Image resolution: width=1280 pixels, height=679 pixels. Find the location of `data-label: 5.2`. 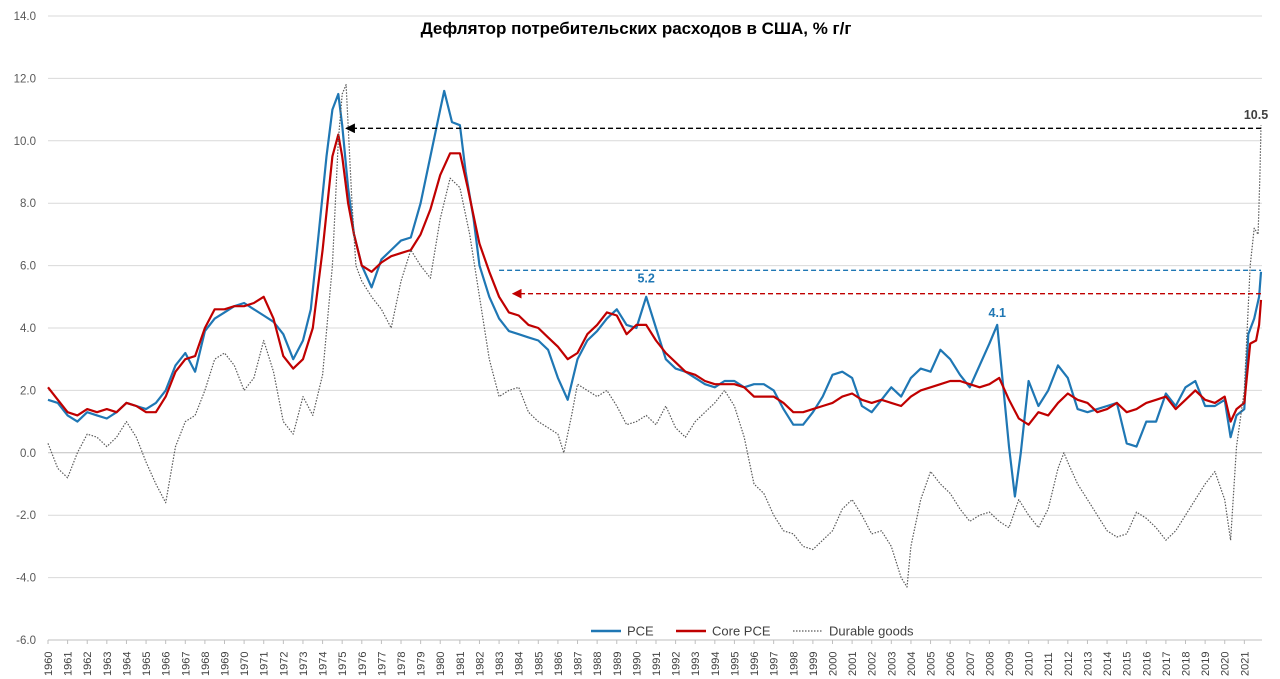

data-label: 5.2 is located at coordinates (645, 278).